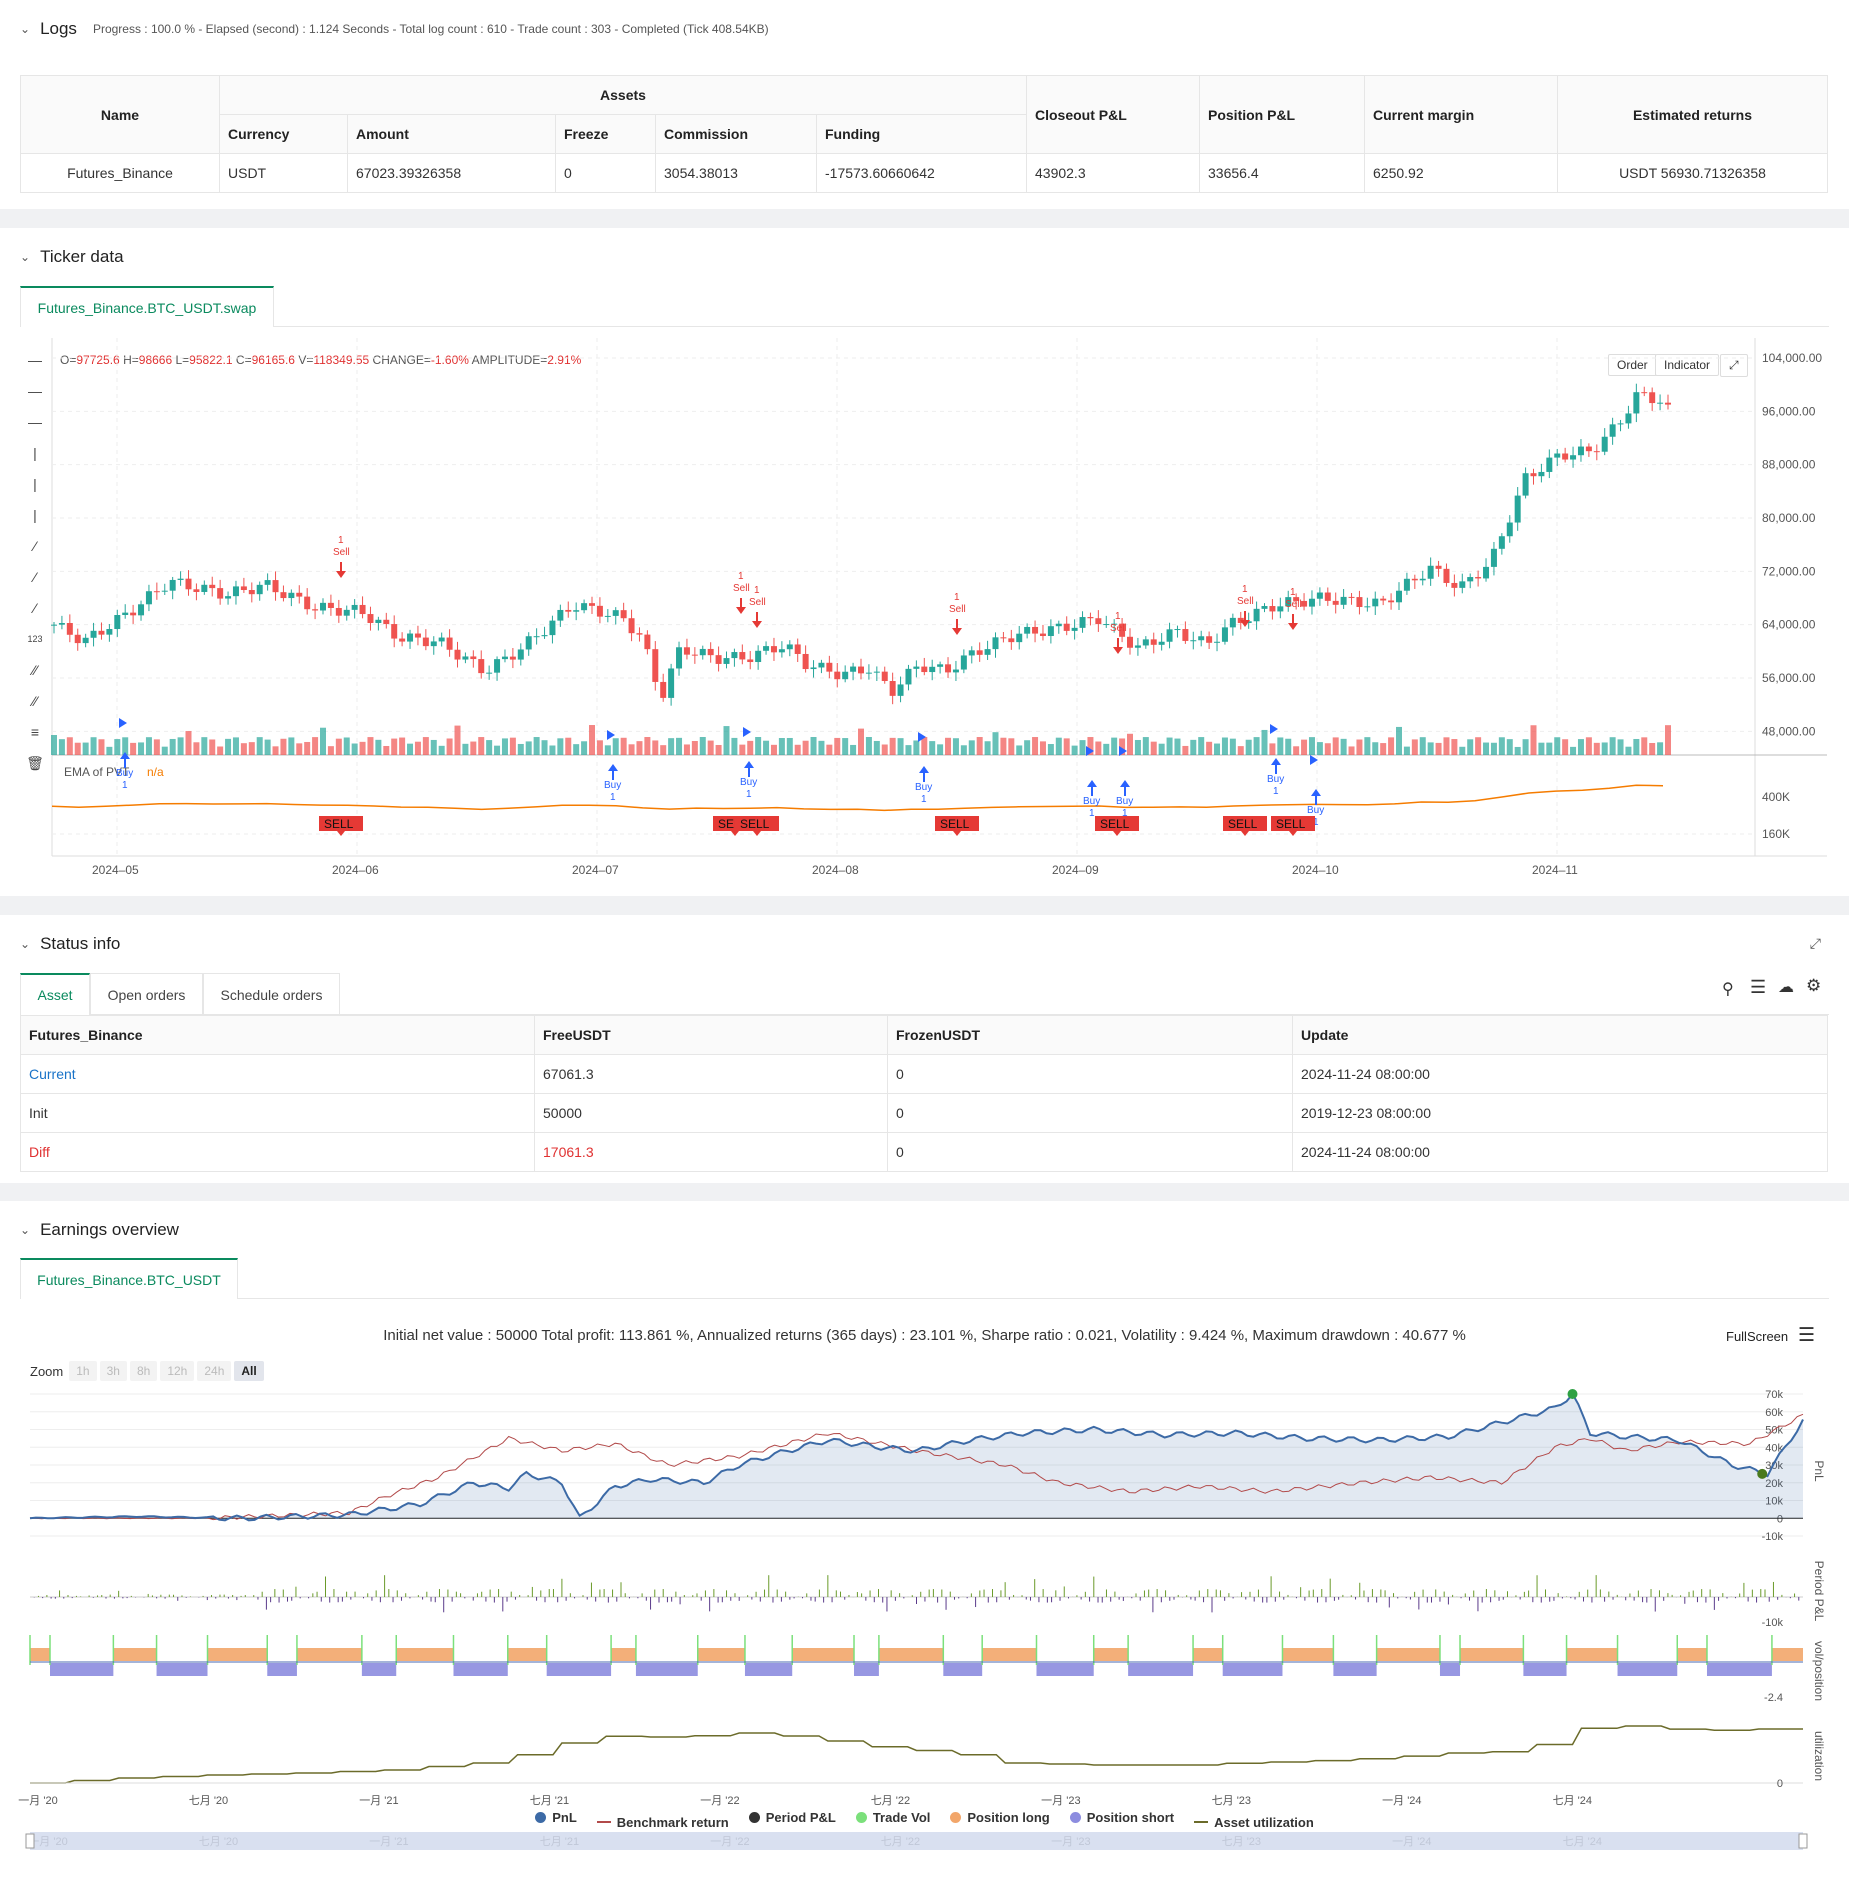 Image resolution: width=1849 pixels, height=1881 pixels. What do you see at coordinates (892, 1817) in the screenshot?
I see `legend-item: Trade Vol` at bounding box center [892, 1817].